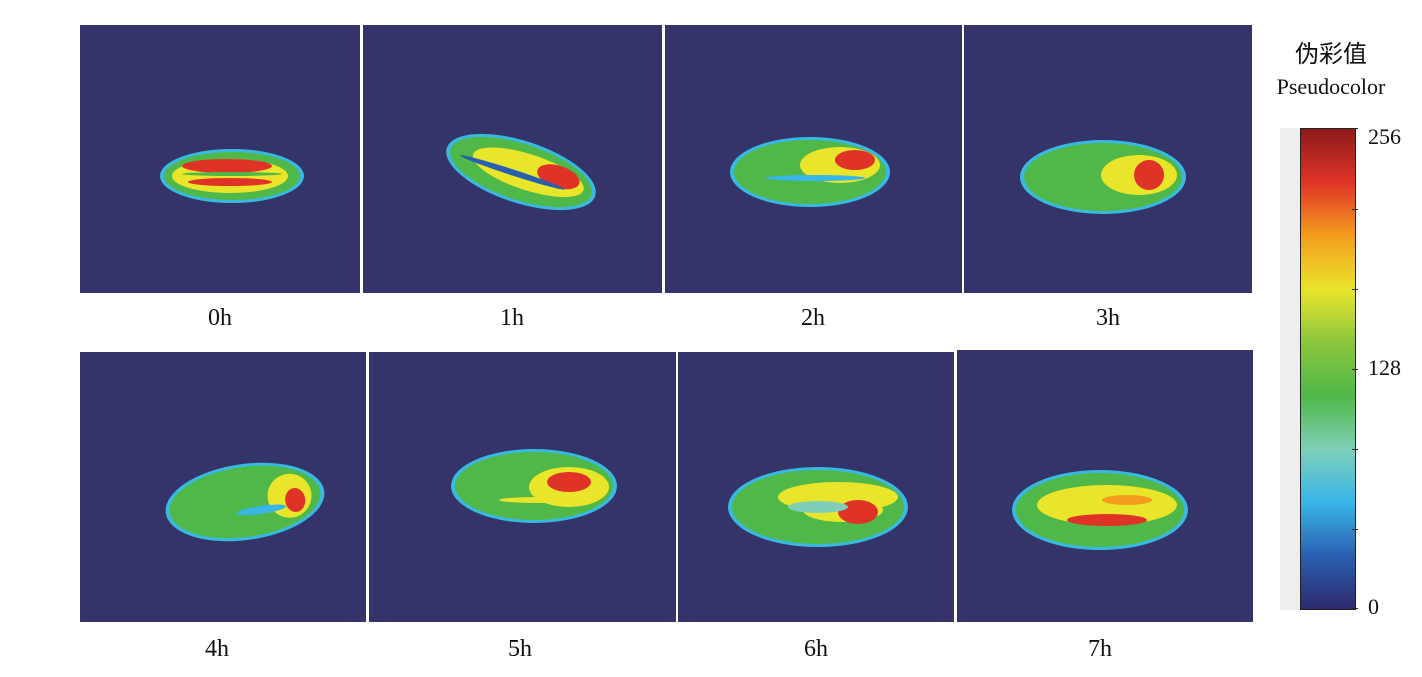  Describe the element at coordinates (1108, 318) in the screenshot. I see `time-label-3h: 3h` at that location.